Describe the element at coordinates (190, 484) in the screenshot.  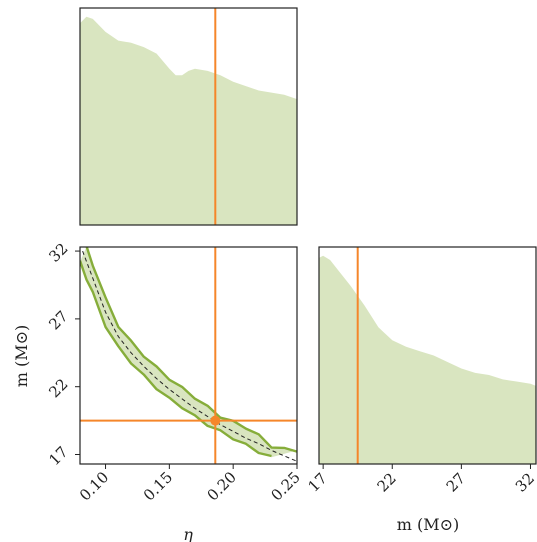
I see `joint-x-ticks: 0.10 0.15 0.20 0.25` at that location.